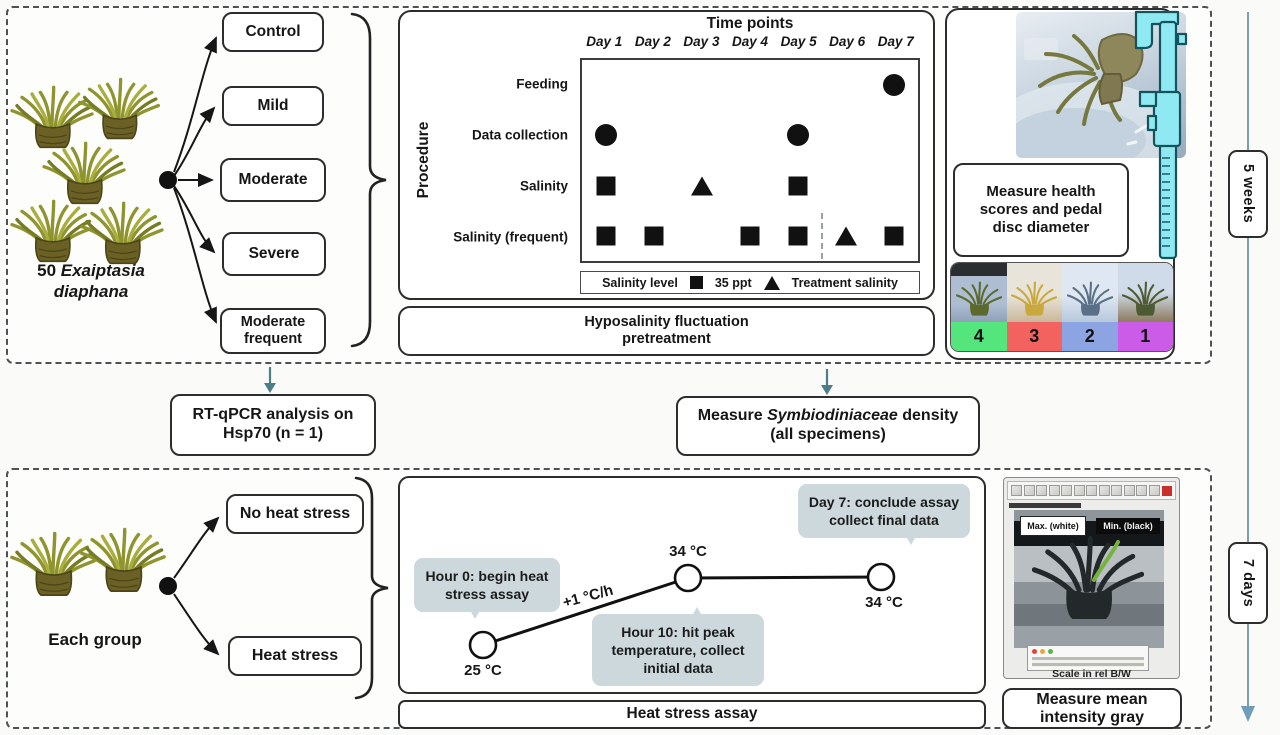 The width and height of the screenshot is (1280, 735). I want to click on temperature-ramp-plot, so click(682, 611).